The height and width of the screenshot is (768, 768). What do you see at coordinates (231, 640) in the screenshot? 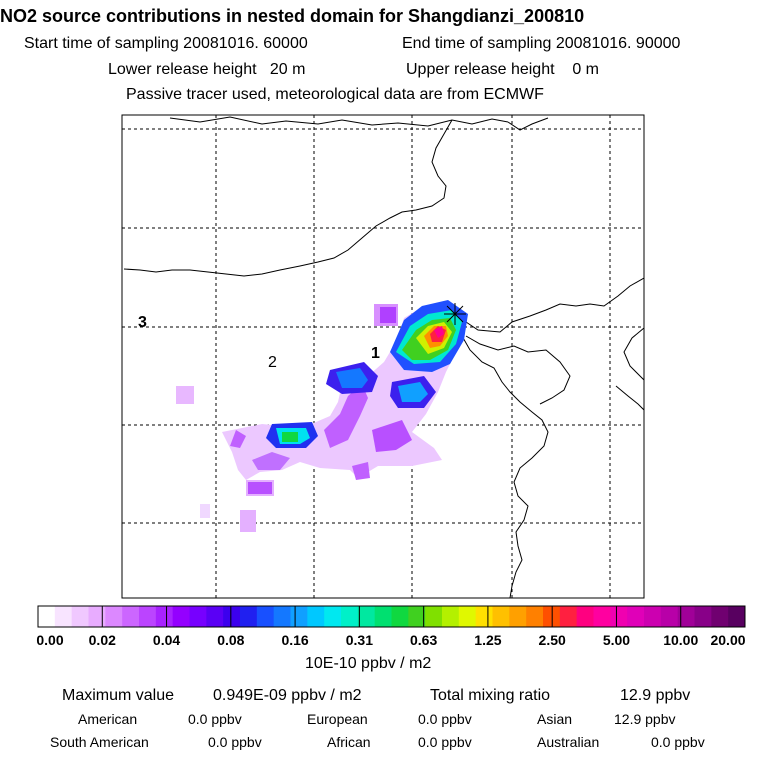
I see `colorbar-tick-label: 0.08` at bounding box center [231, 640].